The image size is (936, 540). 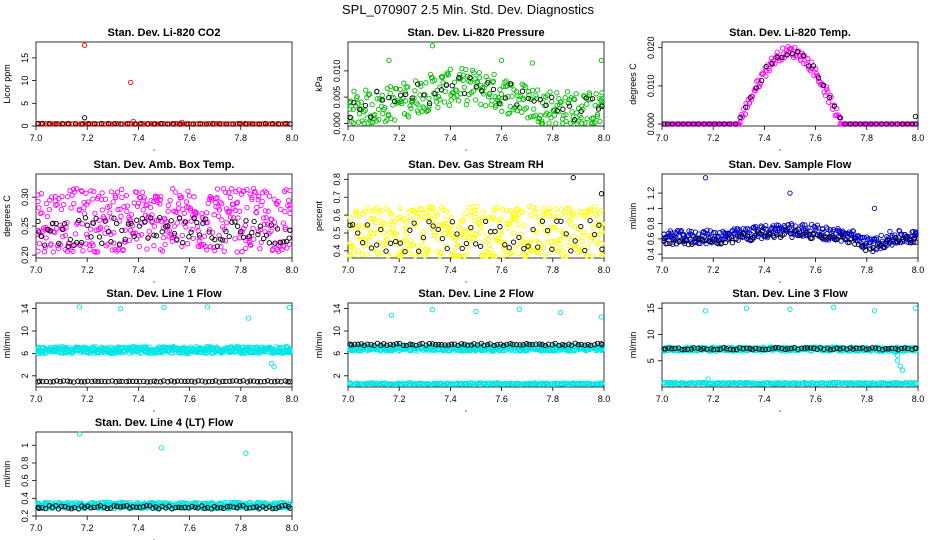 I want to click on y-tick-label: 2, so click(x=337, y=375).